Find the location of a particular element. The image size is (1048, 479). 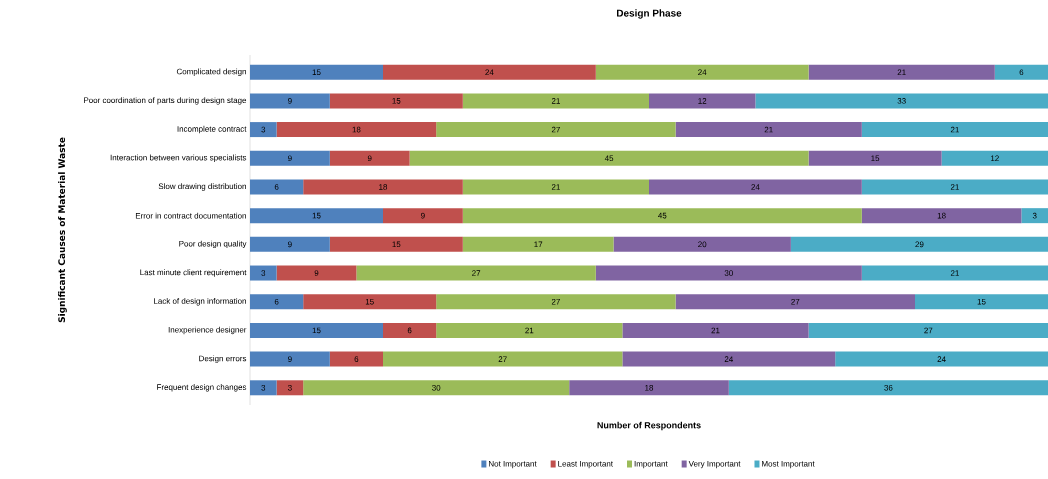

y-axis-title: Significant Causes of Material Waste is located at coordinates (62, 230).